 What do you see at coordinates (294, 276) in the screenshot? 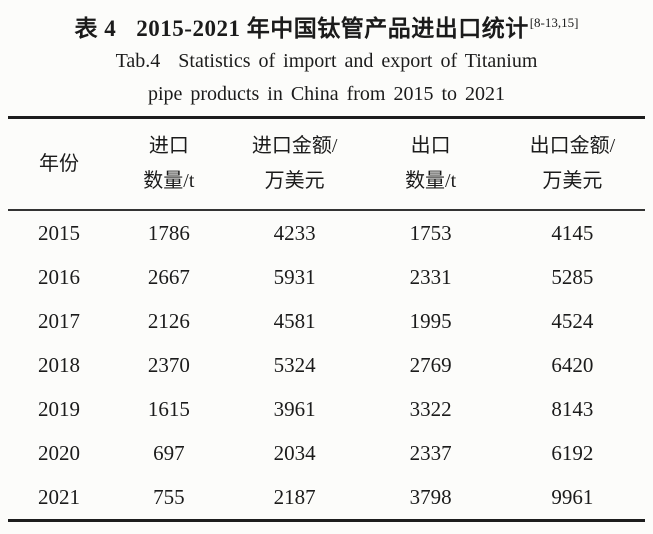
I see `cell-import-value: 5931` at bounding box center [294, 276].